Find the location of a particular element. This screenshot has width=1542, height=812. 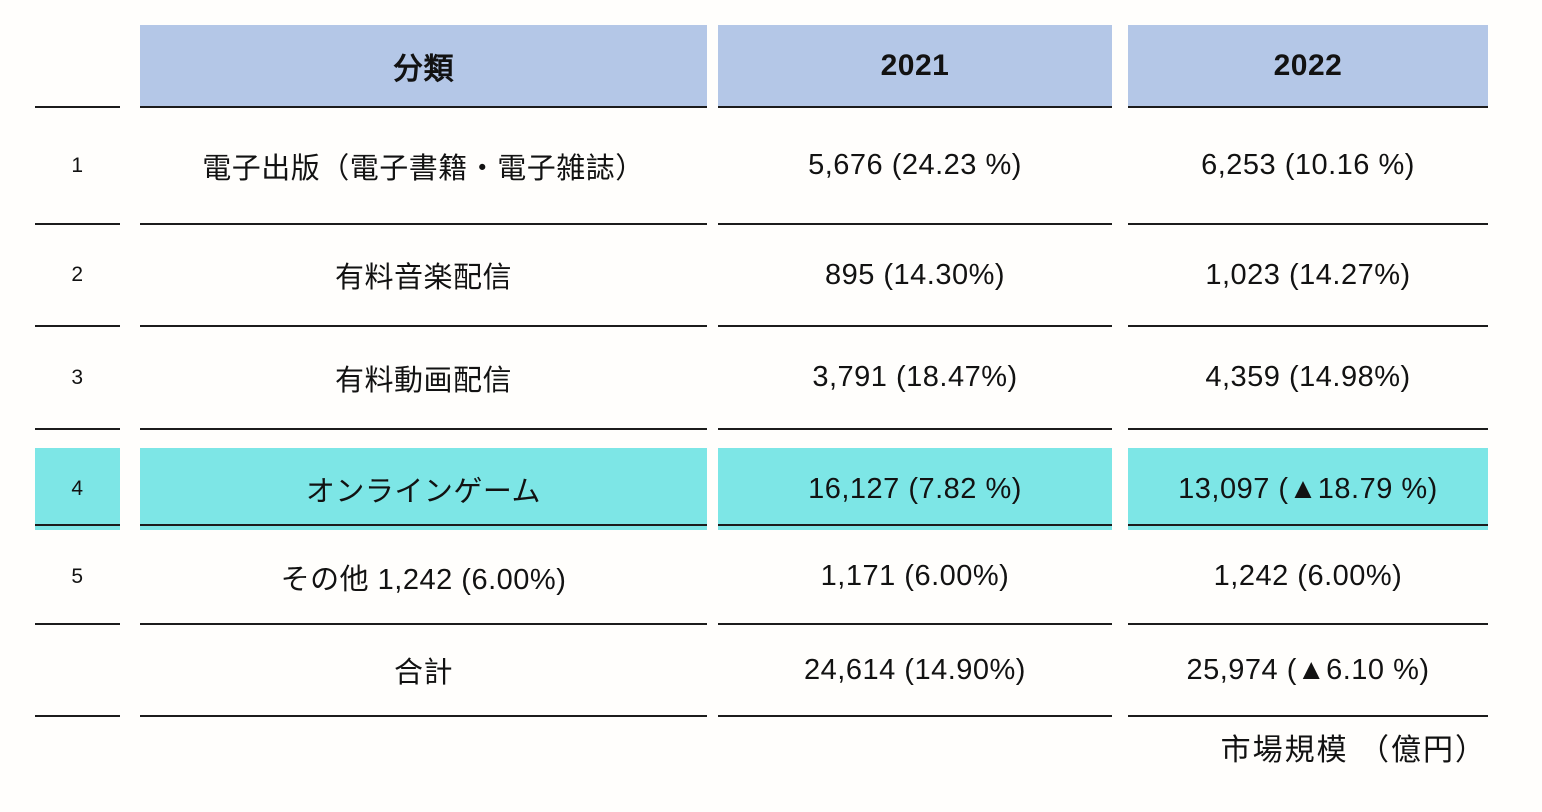

table-total-row: 合計 24,614 (14.90%) 25,974 (▲6.10 %) is located at coordinates (771, 671).